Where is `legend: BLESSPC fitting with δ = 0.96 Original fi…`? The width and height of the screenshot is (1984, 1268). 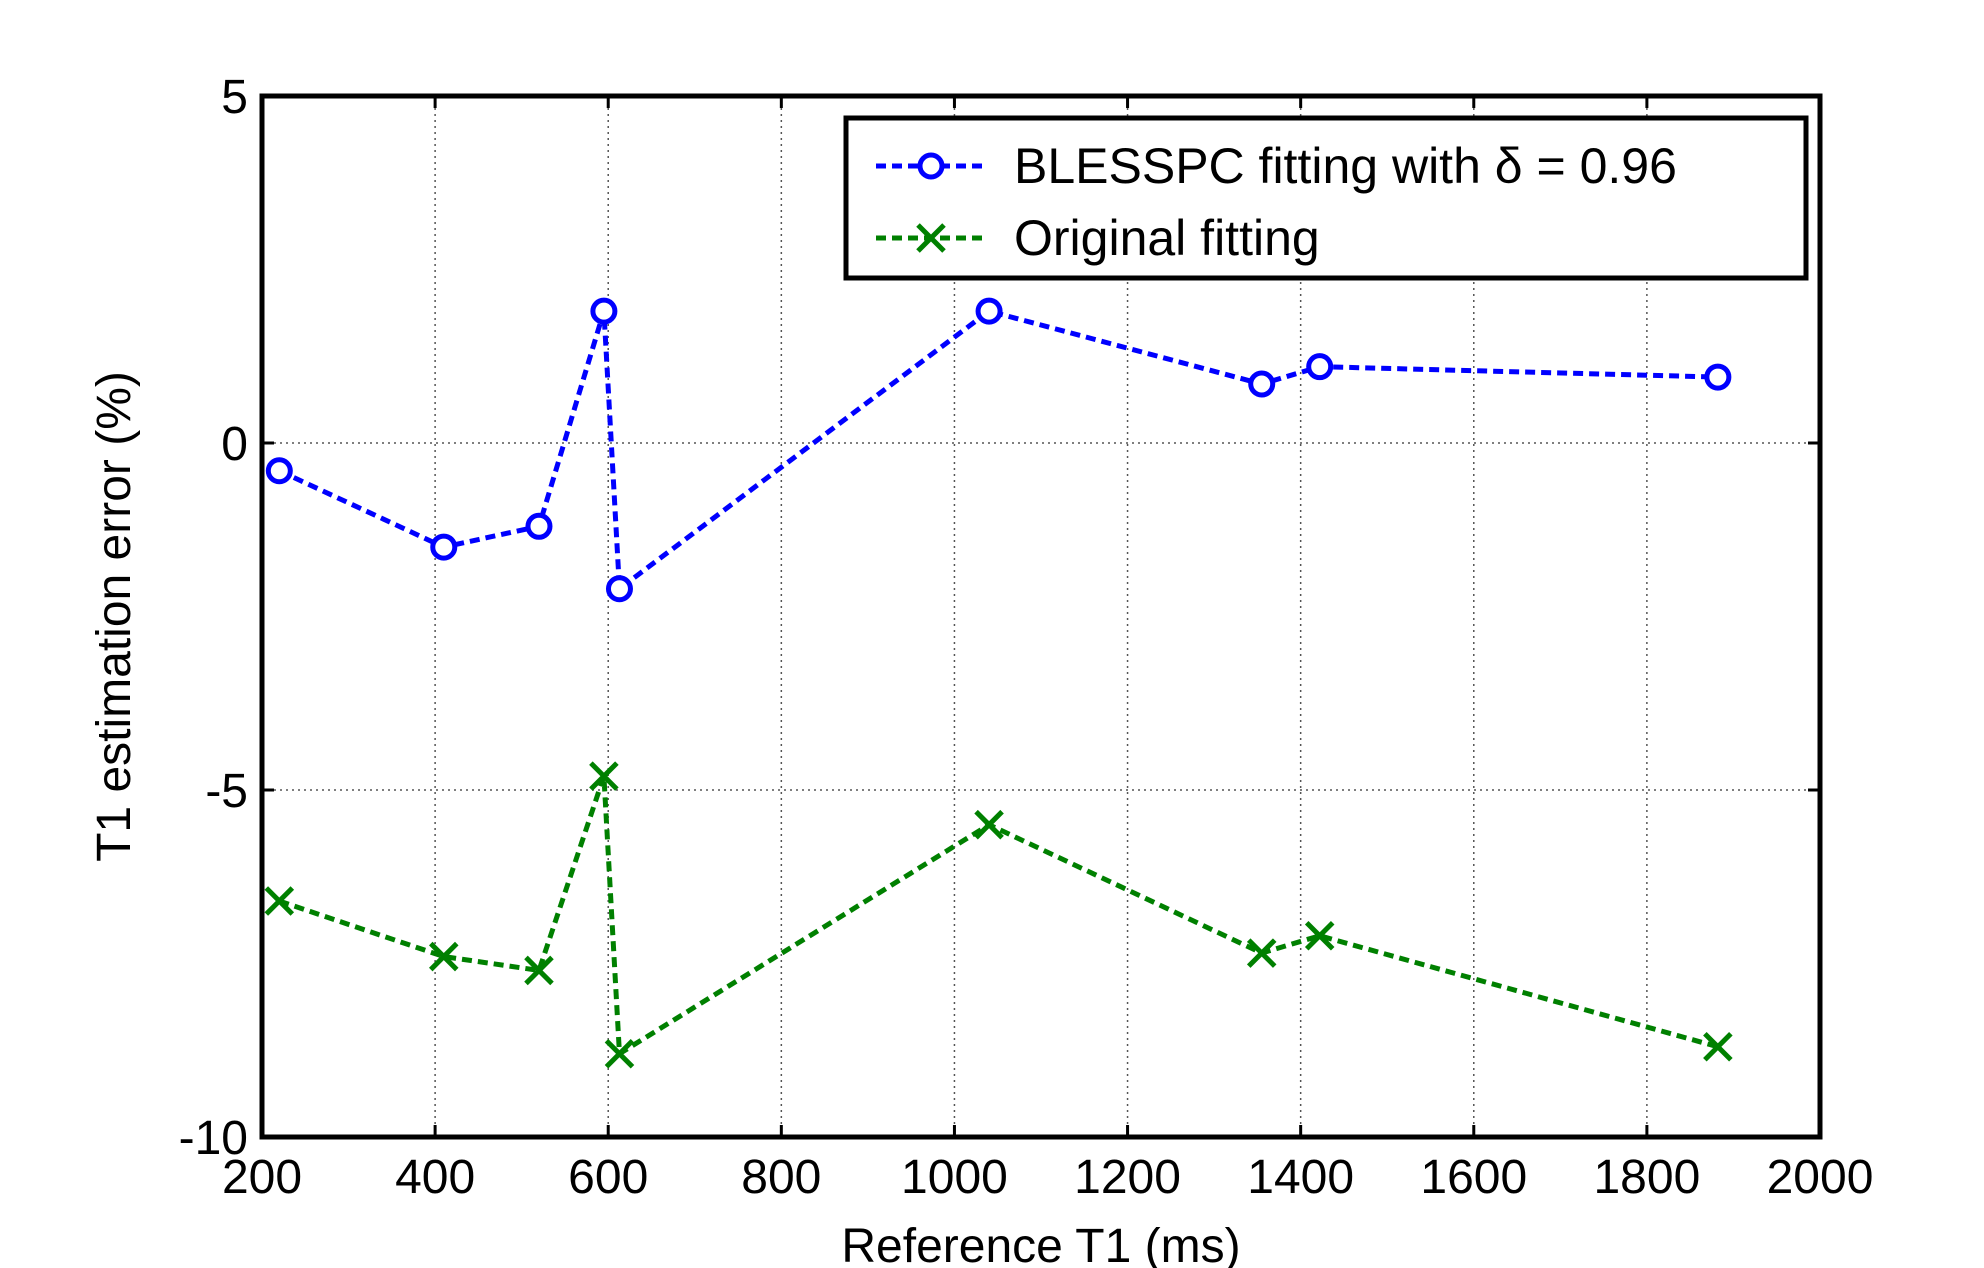 legend: BLESSPC fitting with δ = 0.96 Original fi… is located at coordinates (1326, 198).